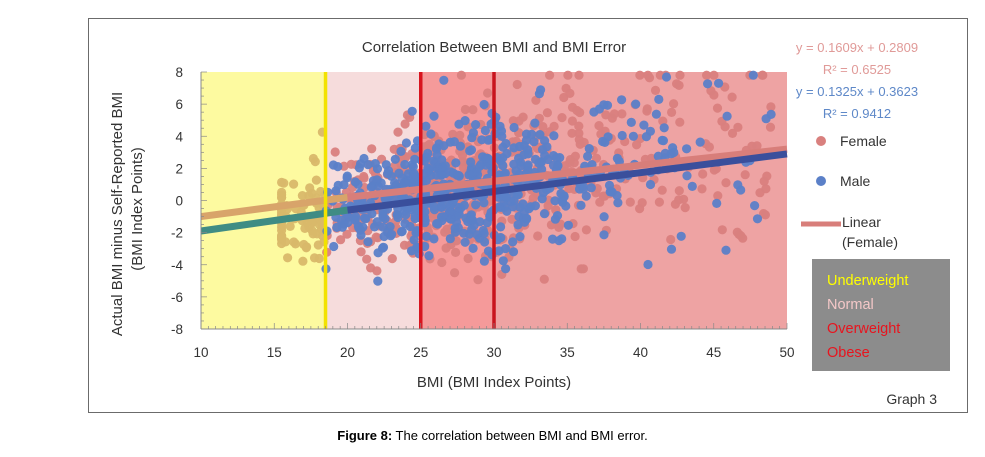 The image size is (985, 457). I want to click on x-tick-label: 30, so click(493, 352).